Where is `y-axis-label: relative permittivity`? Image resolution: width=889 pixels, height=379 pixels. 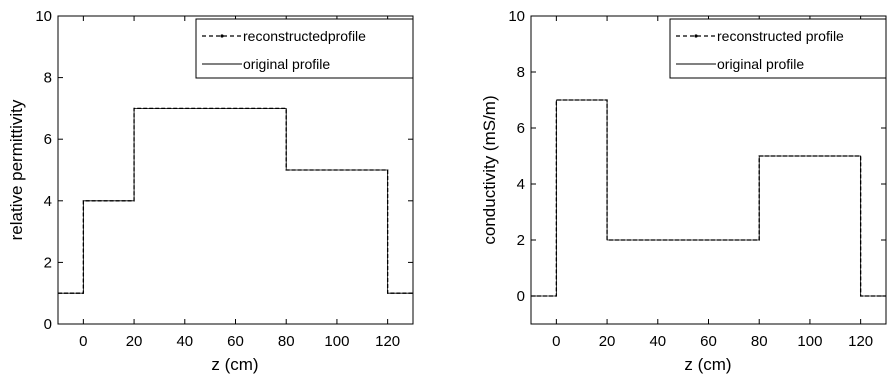
y-axis-label: relative permittivity is located at coordinates (16, 169).